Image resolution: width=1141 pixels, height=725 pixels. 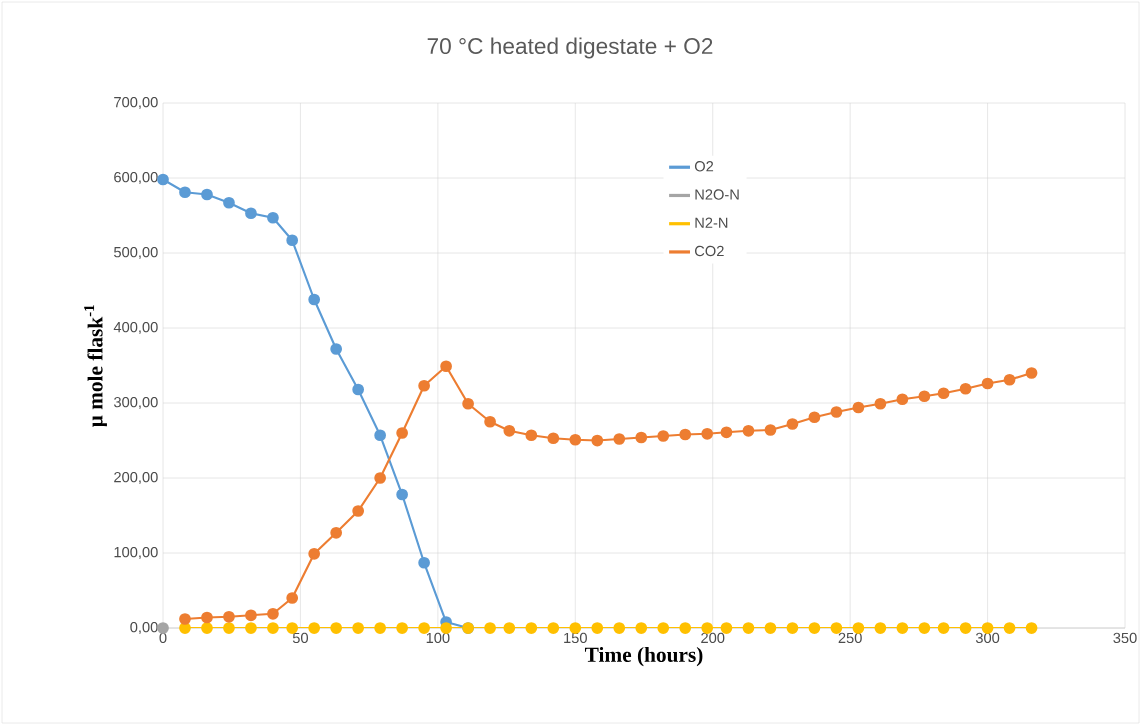 What do you see at coordinates (136, 253) in the screenshot?
I see `y-tick-label: 500,00` at bounding box center [136, 253].